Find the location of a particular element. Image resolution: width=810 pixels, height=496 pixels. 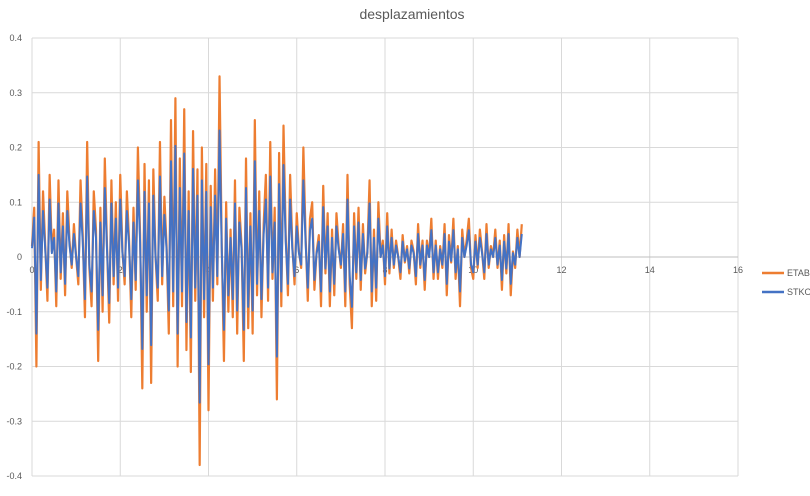

x-tick-label: 0 is located at coordinates (31, 270).